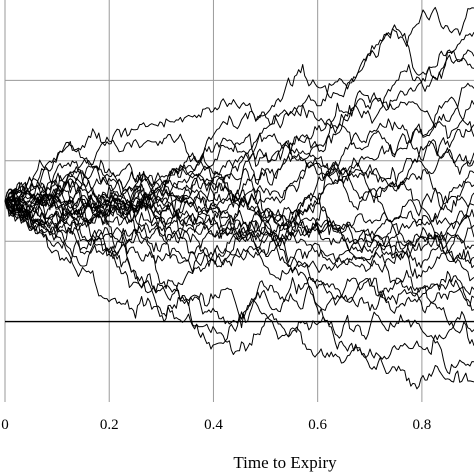 This screenshot has width=474, height=474. I want to click on x-tick-label-0: 0, so click(5, 425).